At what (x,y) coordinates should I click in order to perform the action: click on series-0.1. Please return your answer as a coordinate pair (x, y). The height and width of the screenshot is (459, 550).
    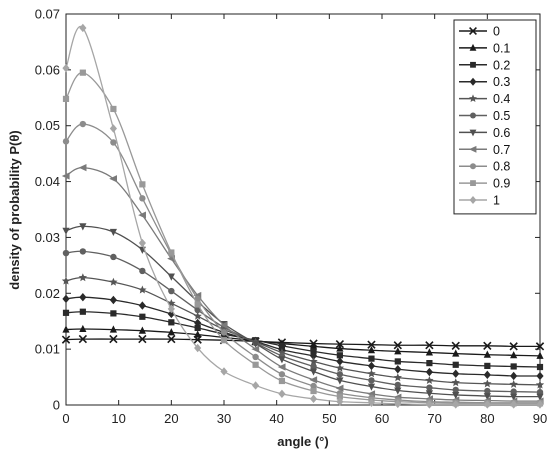
    Looking at the image, I should click on (303, 341).